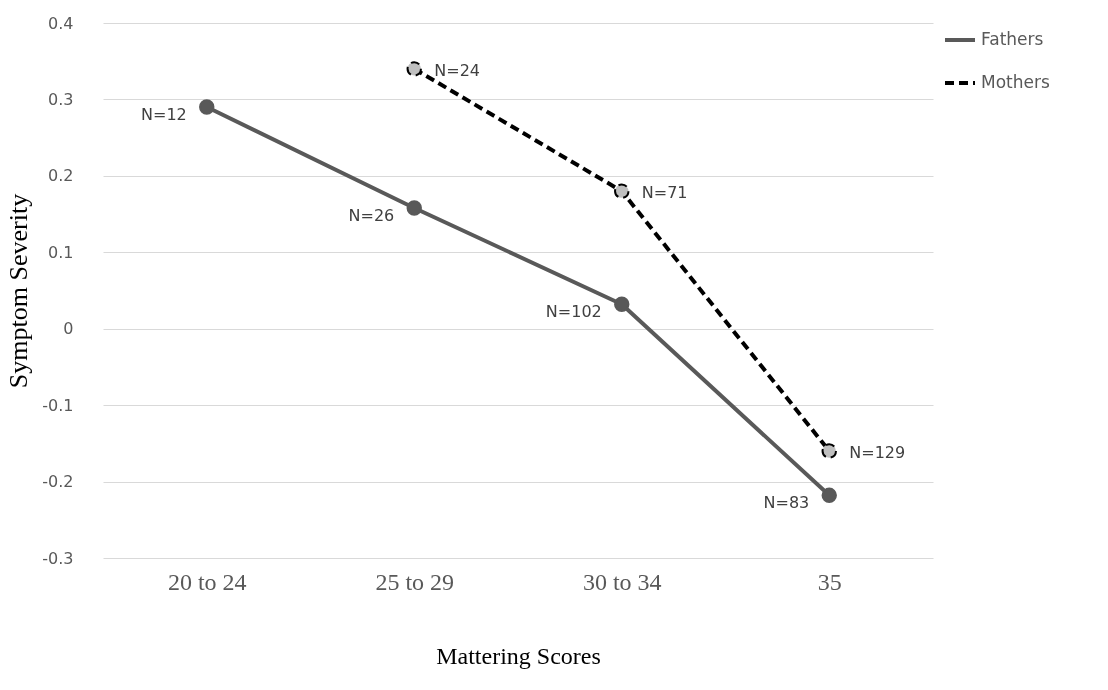 Image resolution: width=1108 pixels, height=690 pixels. What do you see at coordinates (518, 655) in the screenshot?
I see `x-axis-title: Mattering Scores` at bounding box center [518, 655].